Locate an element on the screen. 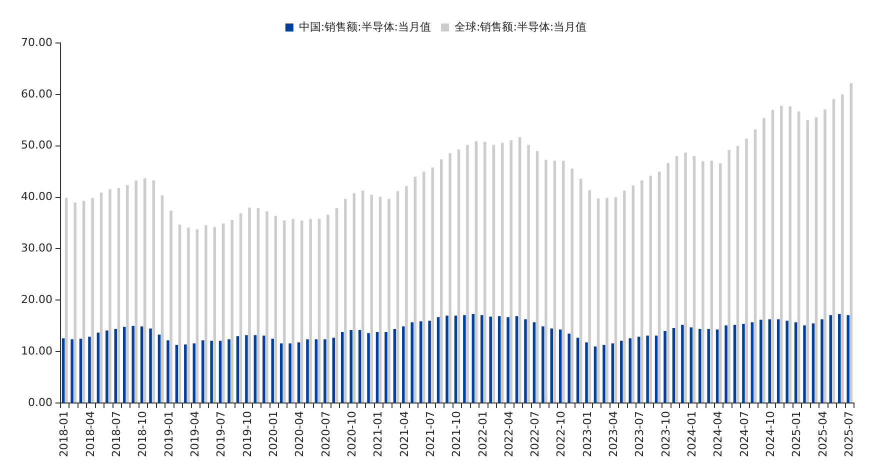 The height and width of the screenshot is (468, 892). x-tick-label: 2025-04 is located at coordinates (823, 434).